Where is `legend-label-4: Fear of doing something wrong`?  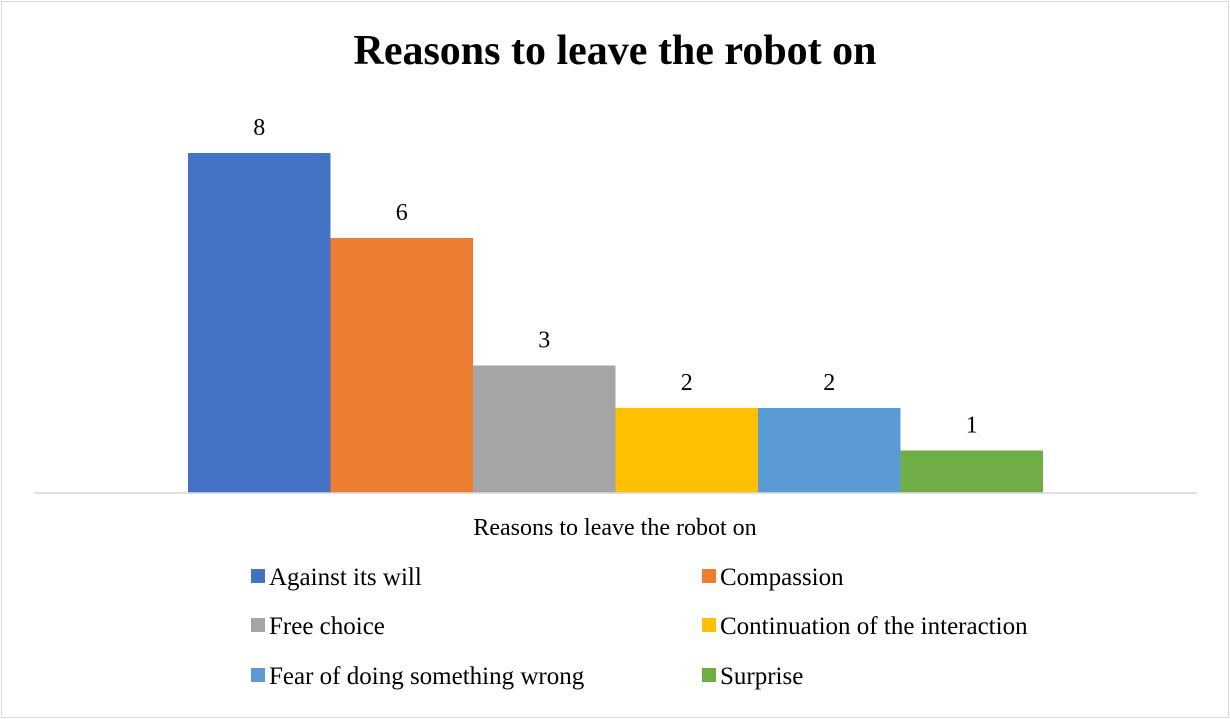
legend-label-4: Fear of doing something wrong is located at coordinates (427, 676).